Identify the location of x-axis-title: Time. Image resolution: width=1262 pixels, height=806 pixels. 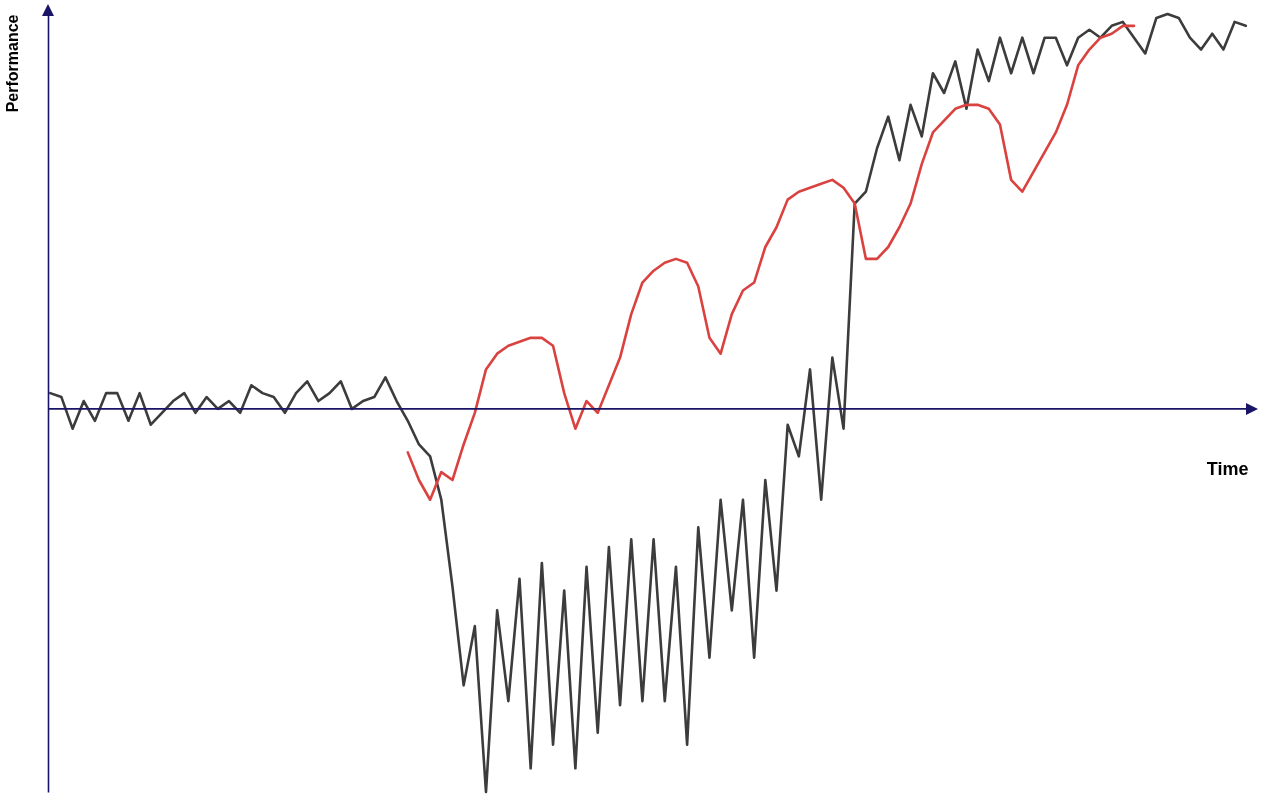
(1227, 469).